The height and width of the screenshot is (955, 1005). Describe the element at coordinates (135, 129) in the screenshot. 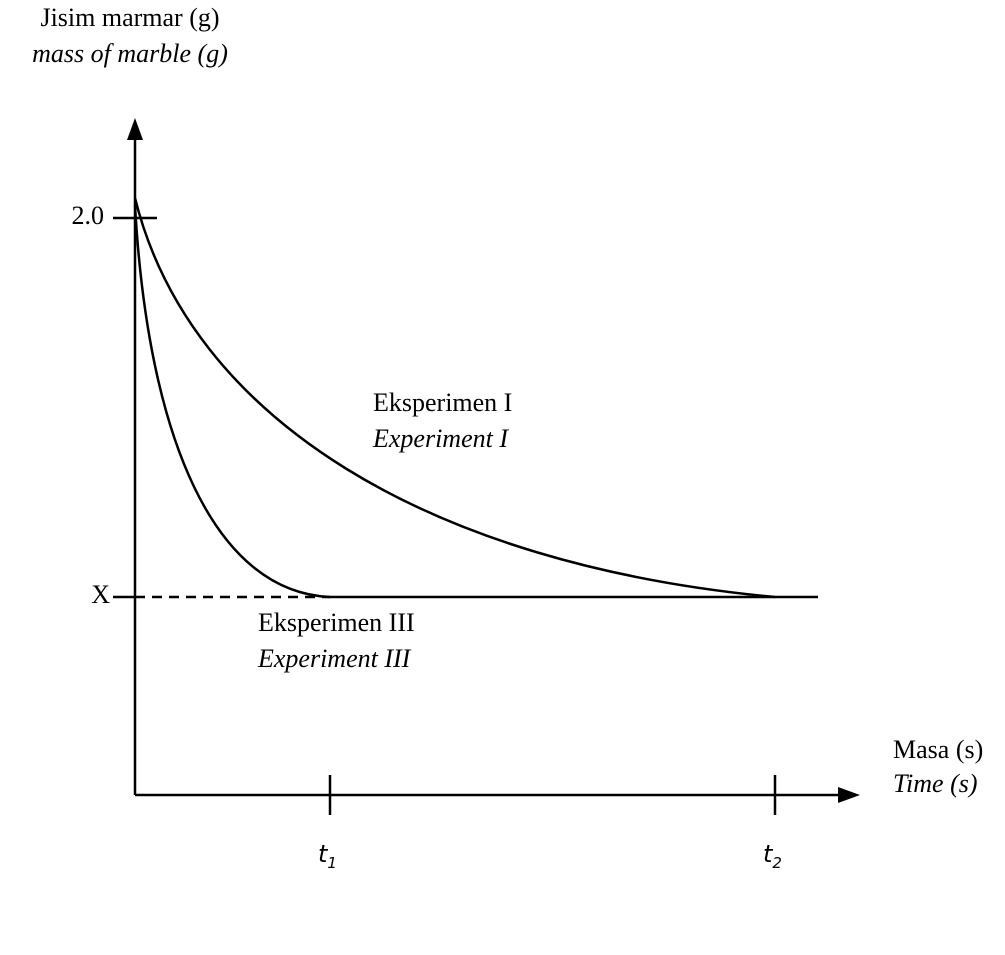

I see `y-axis-arrow` at that location.